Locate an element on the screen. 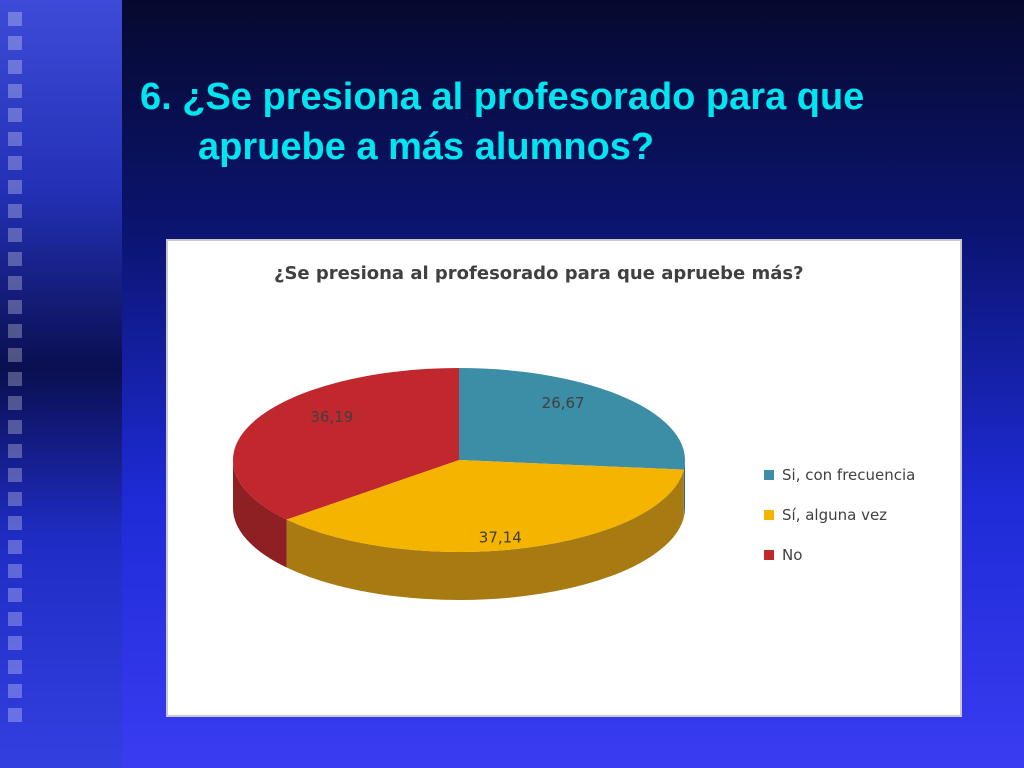 The image size is (1024, 768). pie-data-label: 26,67 is located at coordinates (563, 403).